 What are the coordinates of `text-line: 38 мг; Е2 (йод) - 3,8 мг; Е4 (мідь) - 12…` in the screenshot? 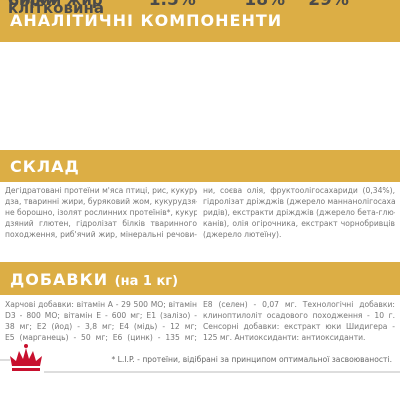 It's located at (101, 326).